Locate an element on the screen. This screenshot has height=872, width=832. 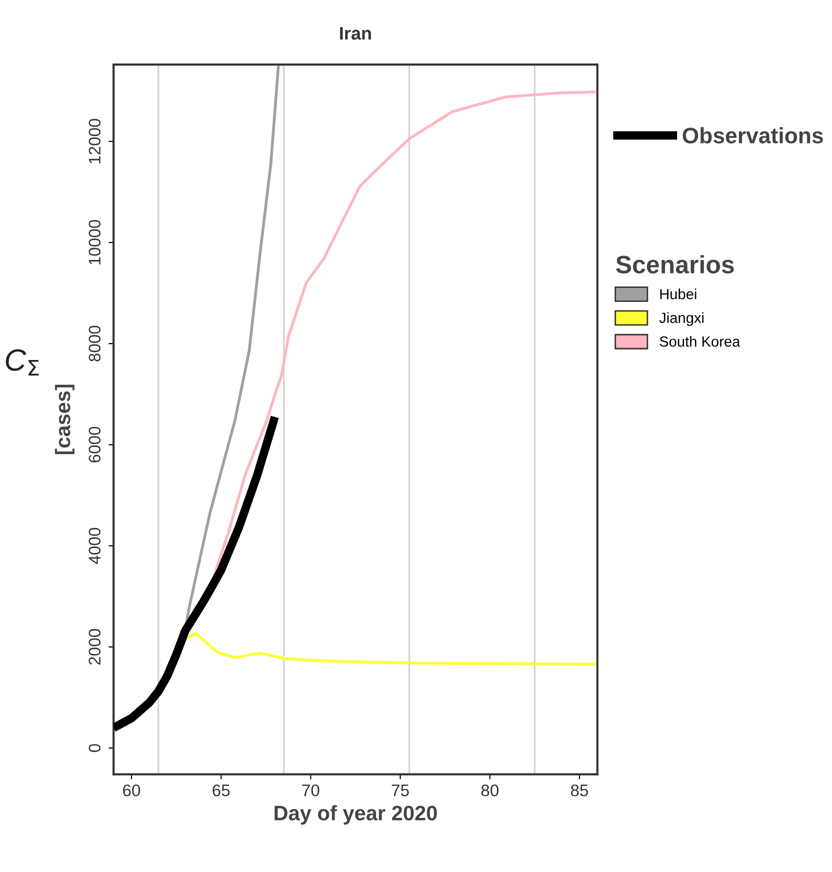
y-axis-title: [cases] is located at coordinates (64, 419).